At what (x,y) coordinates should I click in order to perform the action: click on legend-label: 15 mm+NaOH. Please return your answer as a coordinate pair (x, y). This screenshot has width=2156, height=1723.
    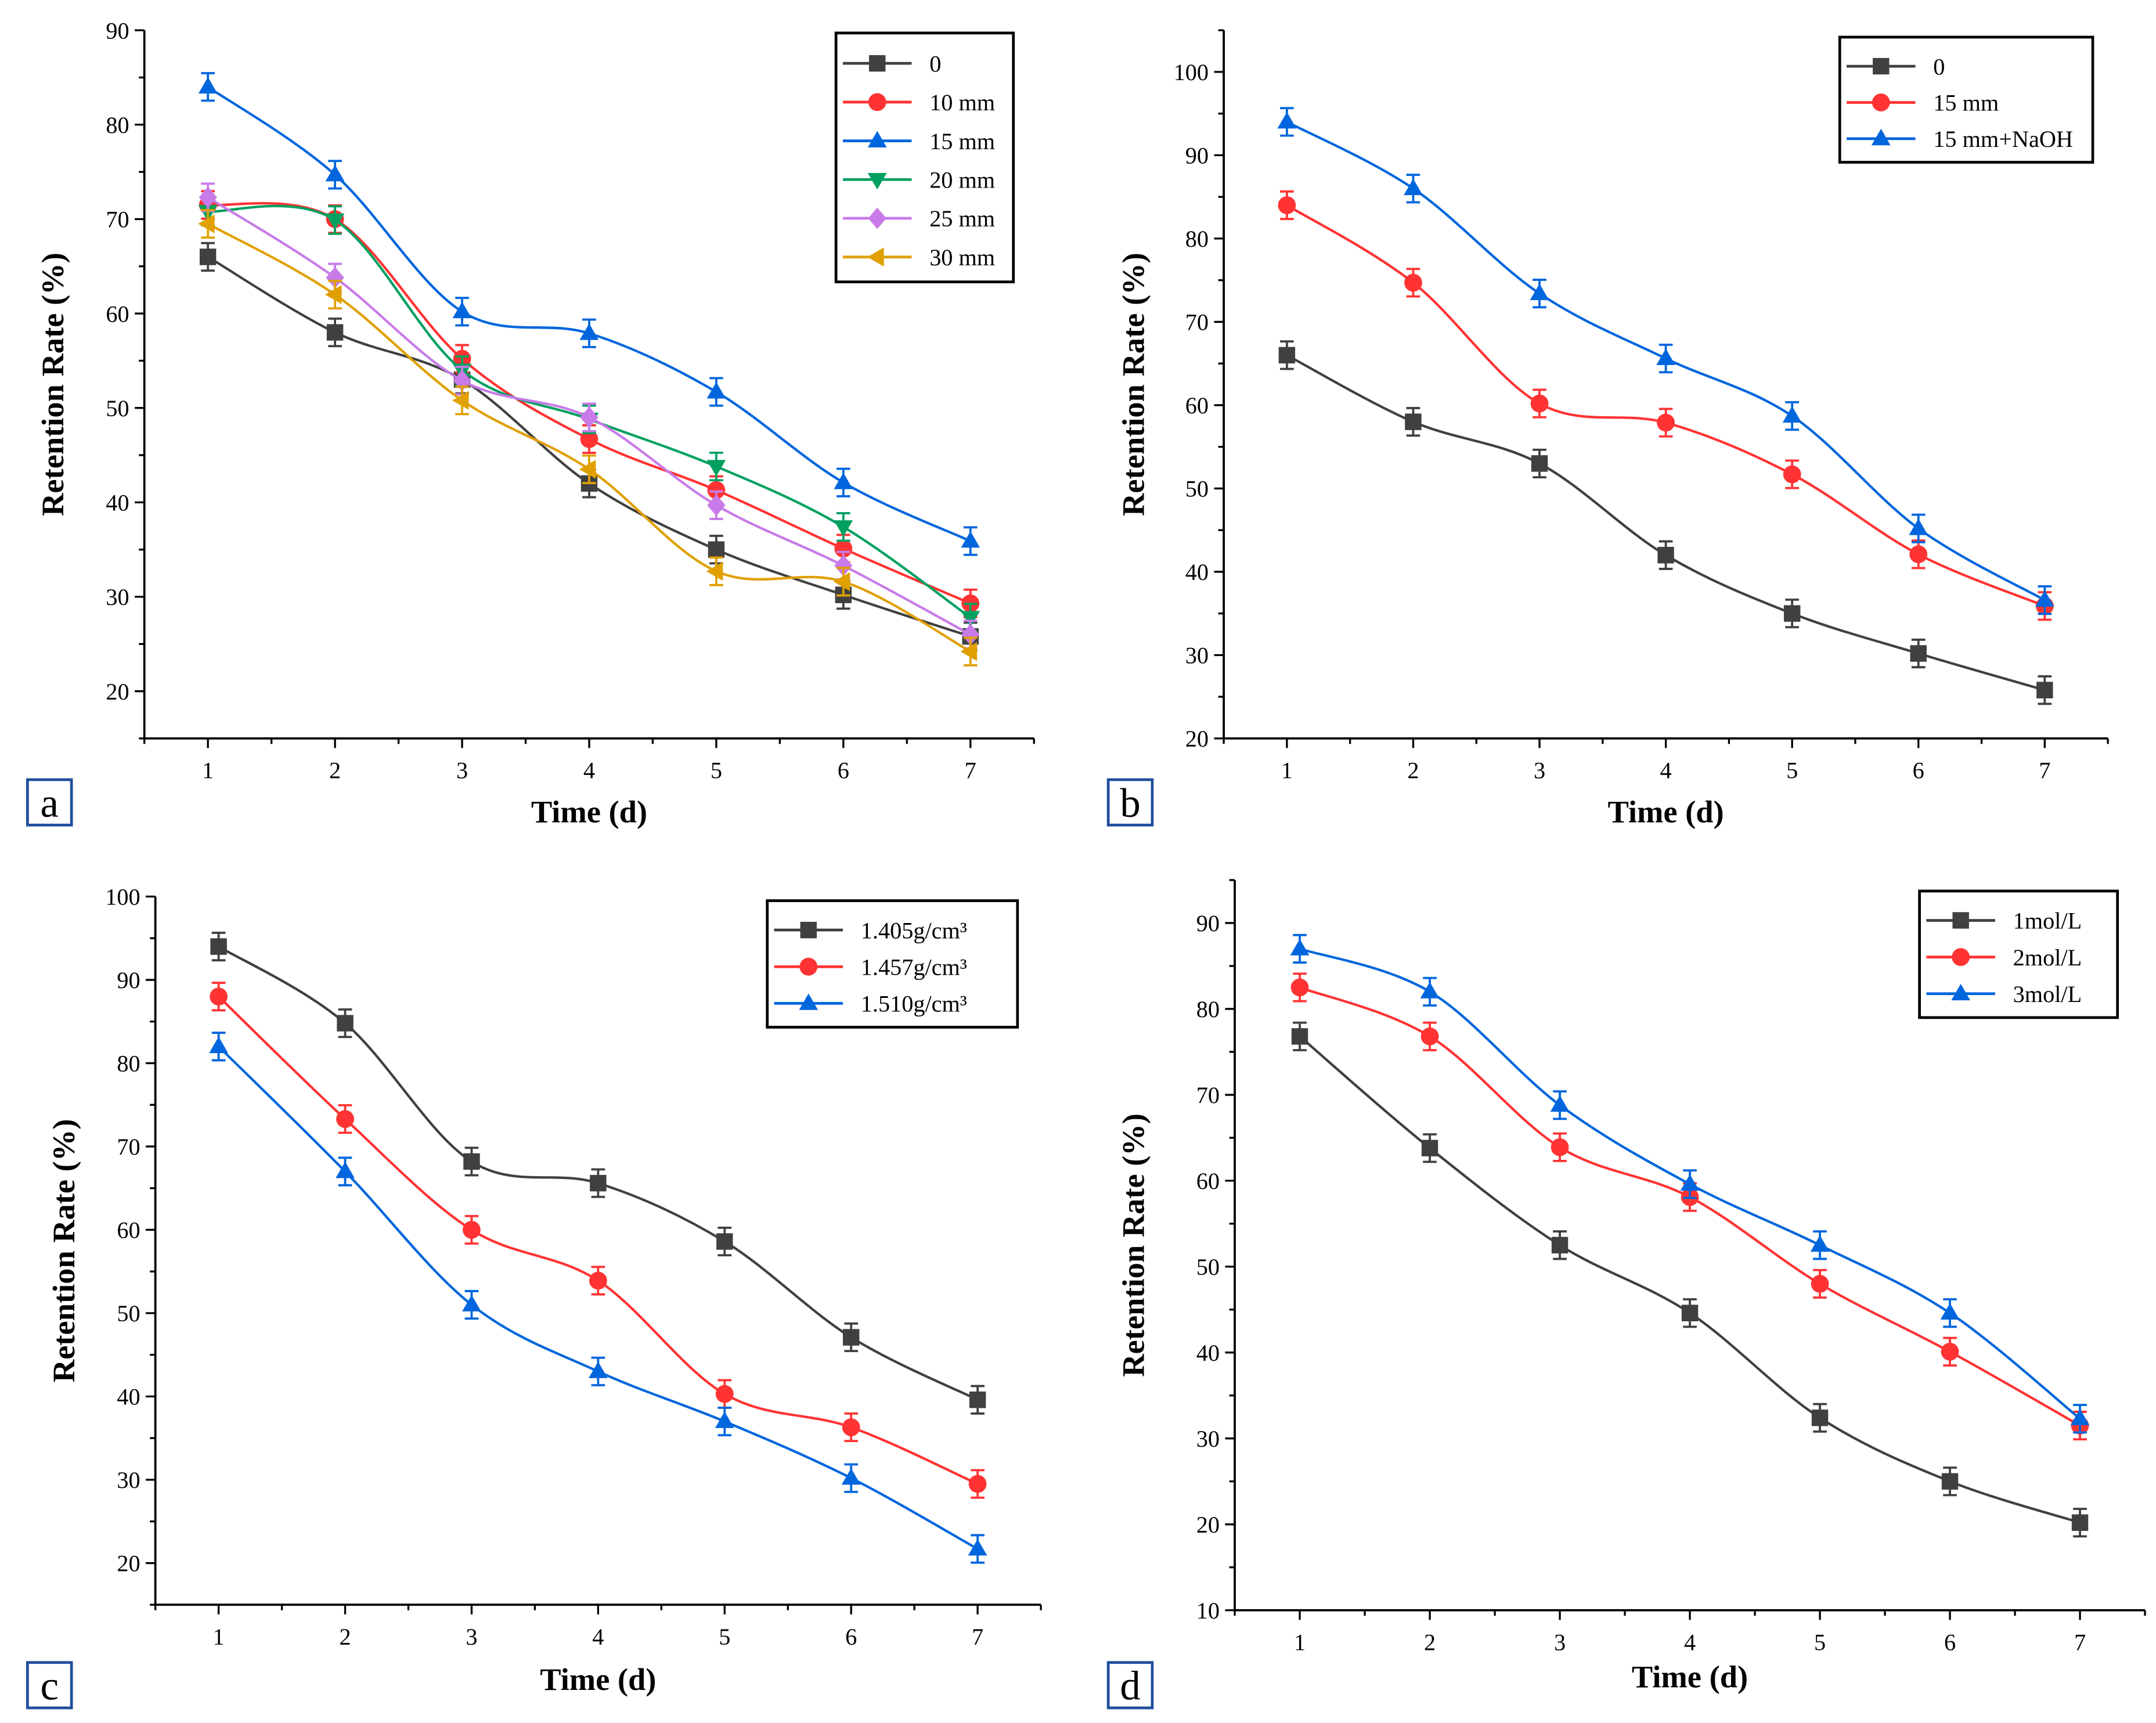
    Looking at the image, I should click on (2003, 139).